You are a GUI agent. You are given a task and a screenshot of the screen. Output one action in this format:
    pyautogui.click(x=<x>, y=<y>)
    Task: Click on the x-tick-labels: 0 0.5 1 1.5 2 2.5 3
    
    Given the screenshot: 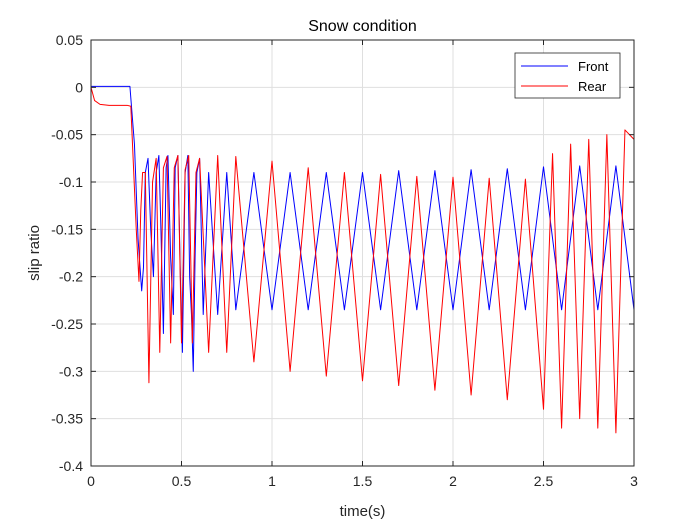 What is the action you would take?
    pyautogui.click(x=362, y=481)
    